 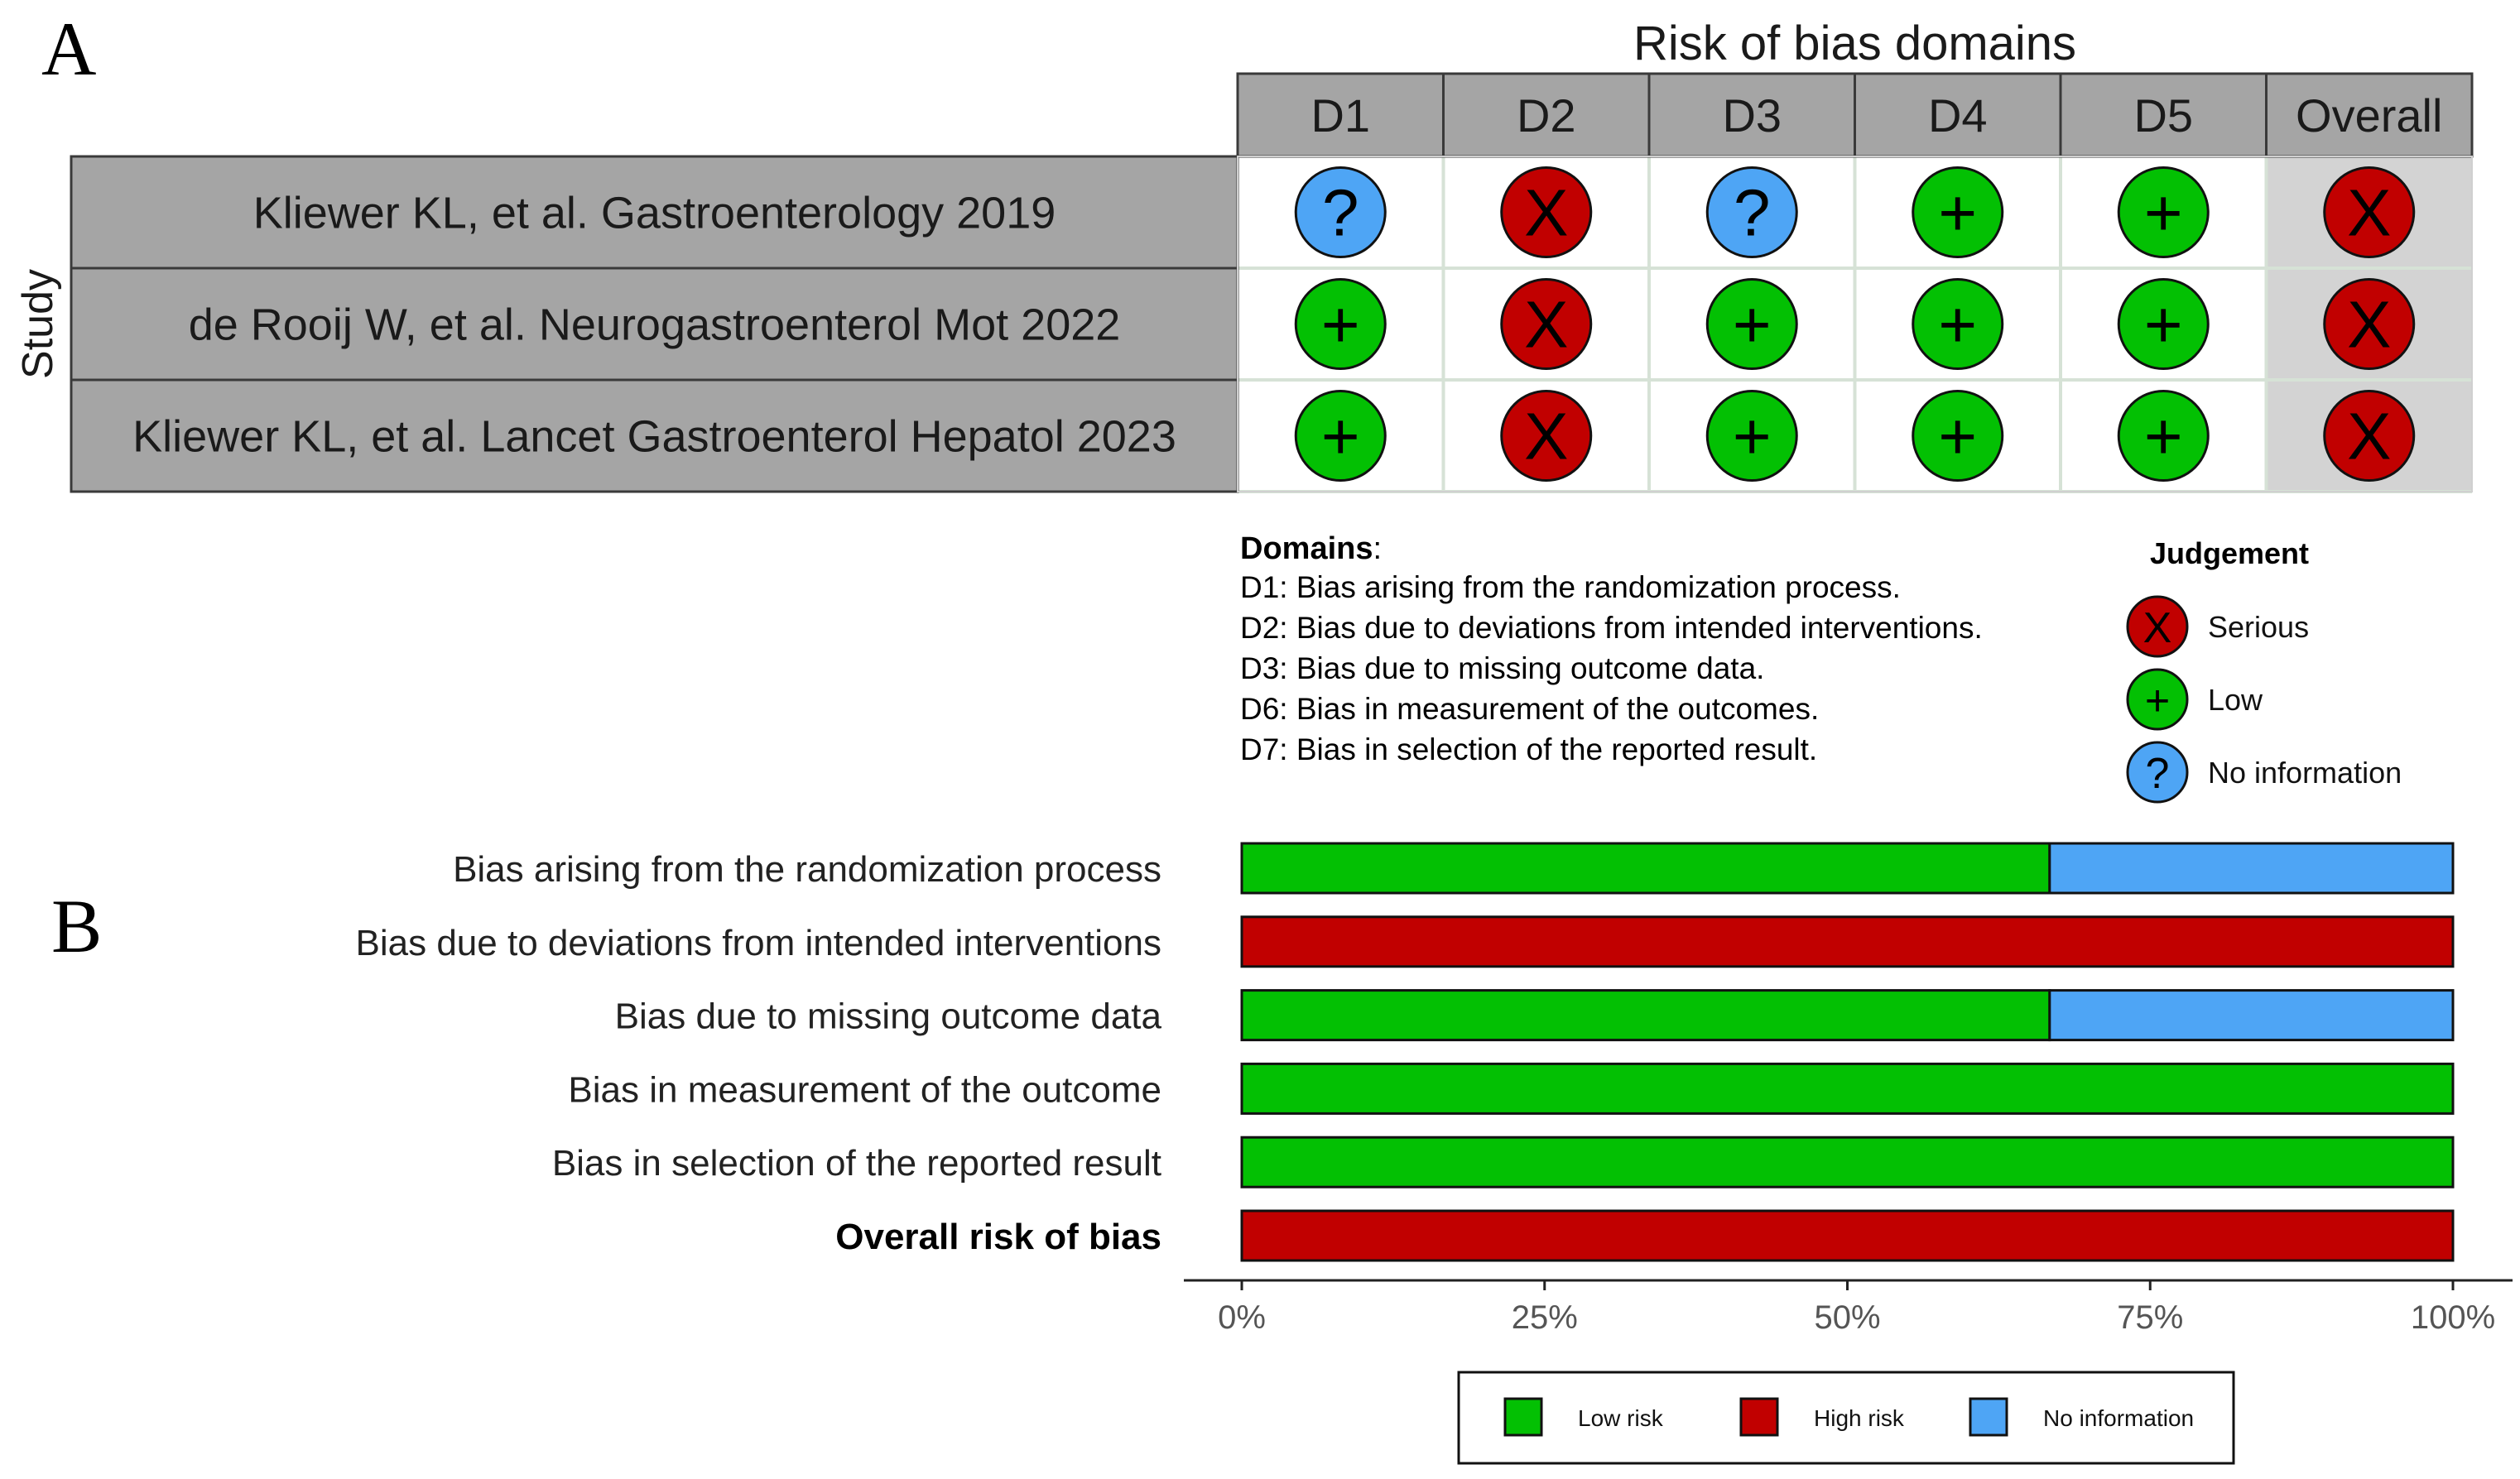 I want to click on x-tick-label: 50%, so click(x=1847, y=1317).